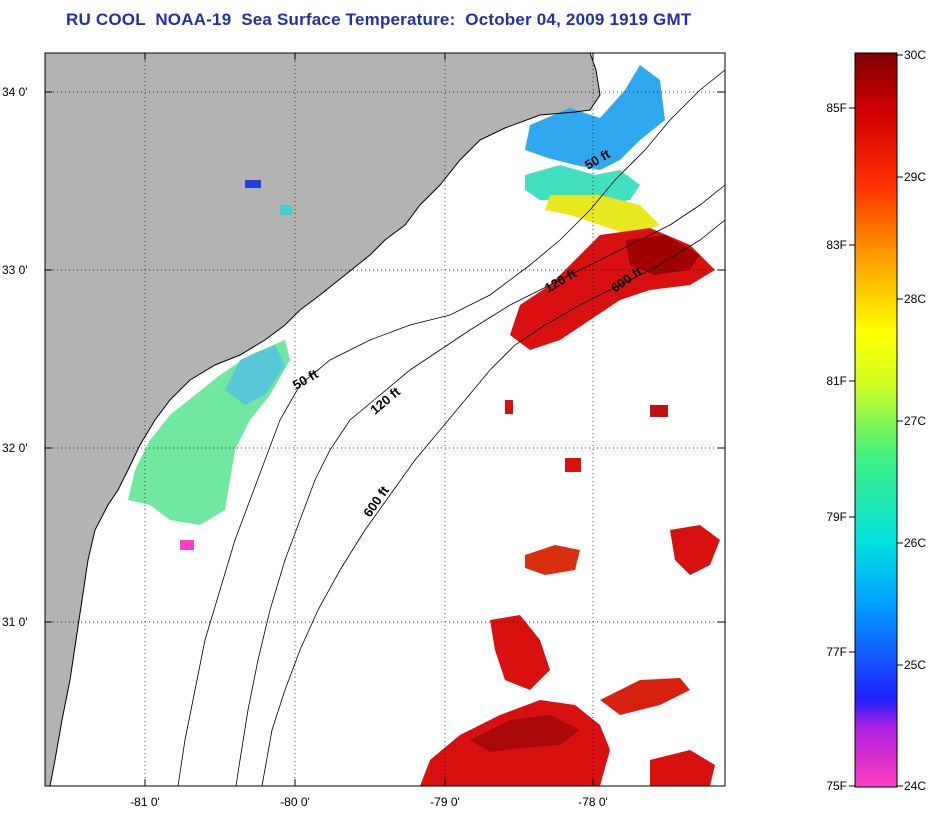 This screenshot has width=936, height=817. Describe the element at coordinates (255, 375) in the screenshot. I see `sst-patch-coastal-cyan` at that location.